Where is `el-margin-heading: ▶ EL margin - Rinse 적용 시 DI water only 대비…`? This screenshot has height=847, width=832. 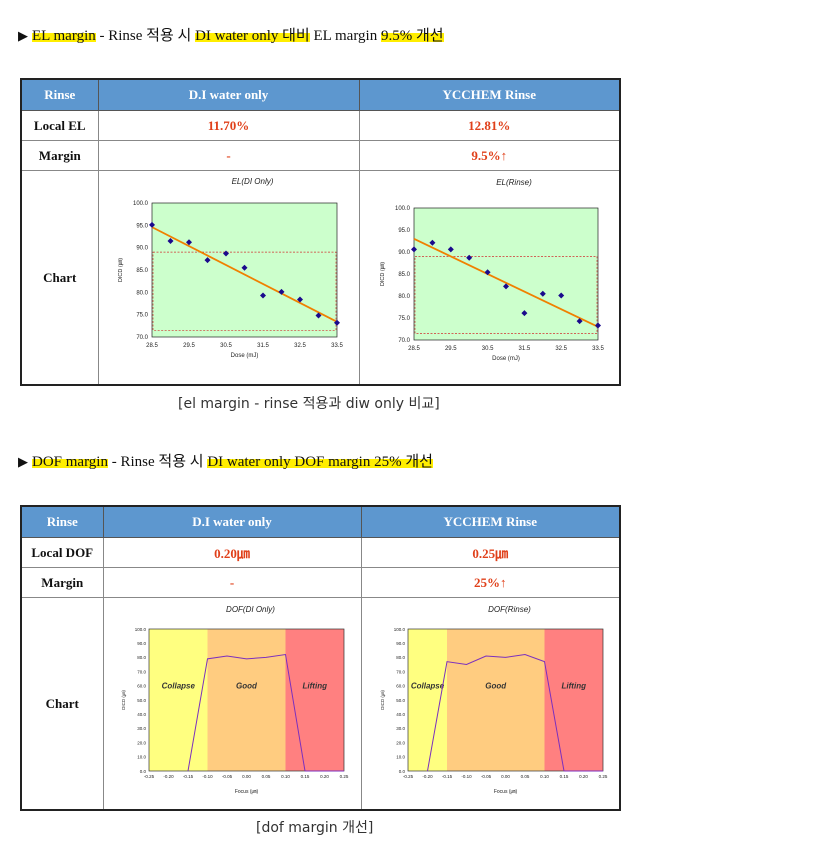
el-margin-heading: ▶ EL margin - Rinse 적용 시 DI water only 대비… is located at coordinates (231, 34).